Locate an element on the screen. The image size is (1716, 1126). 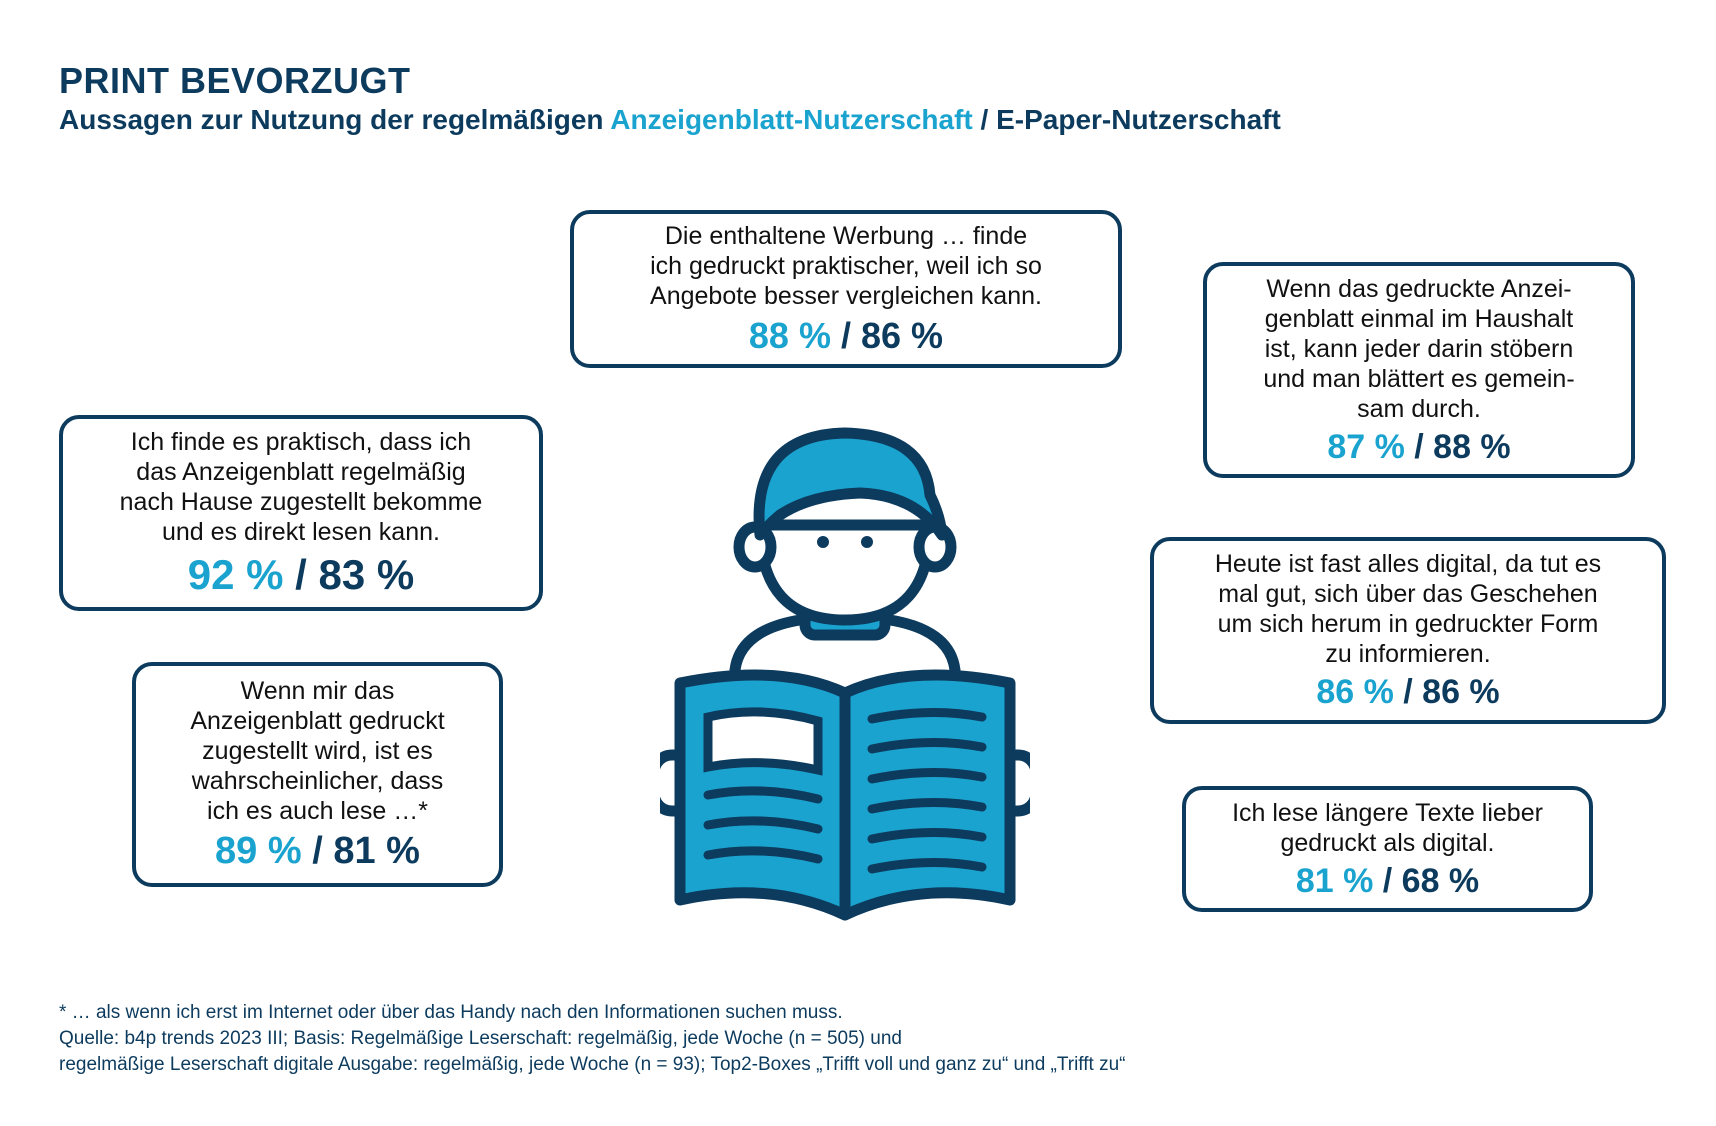
statement-percentages: 81 % / 68 % is located at coordinates (1387, 881).